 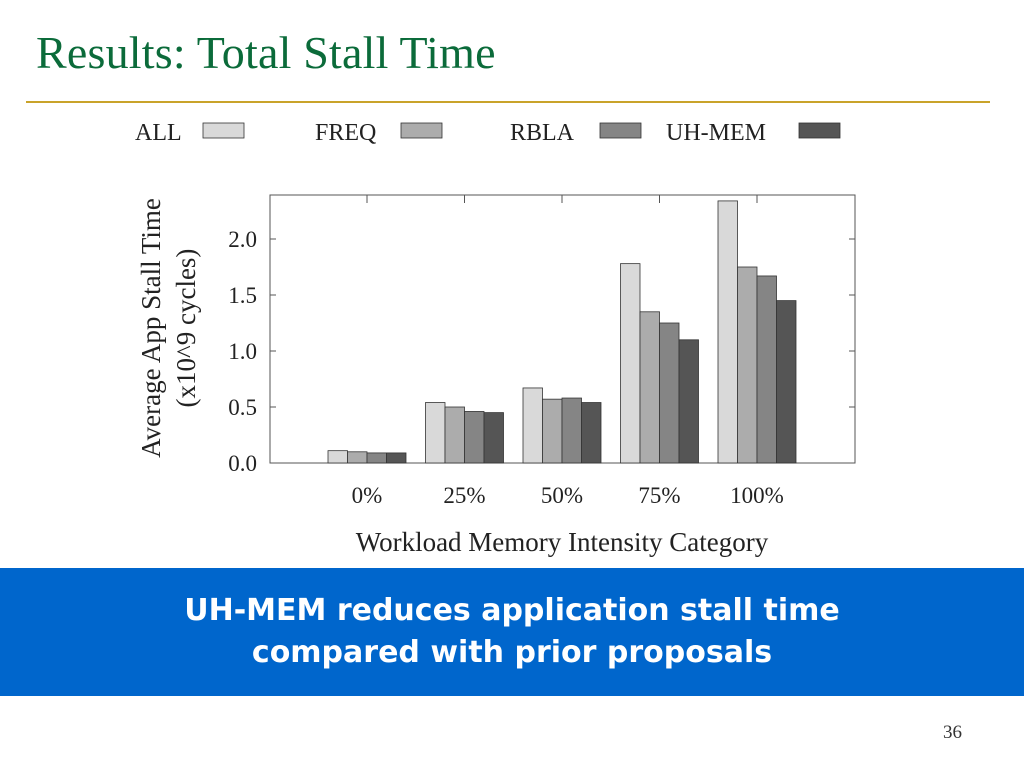 What do you see at coordinates (512, 652) in the screenshot?
I see `takeaway-line-2: compared with prior proposals` at bounding box center [512, 652].